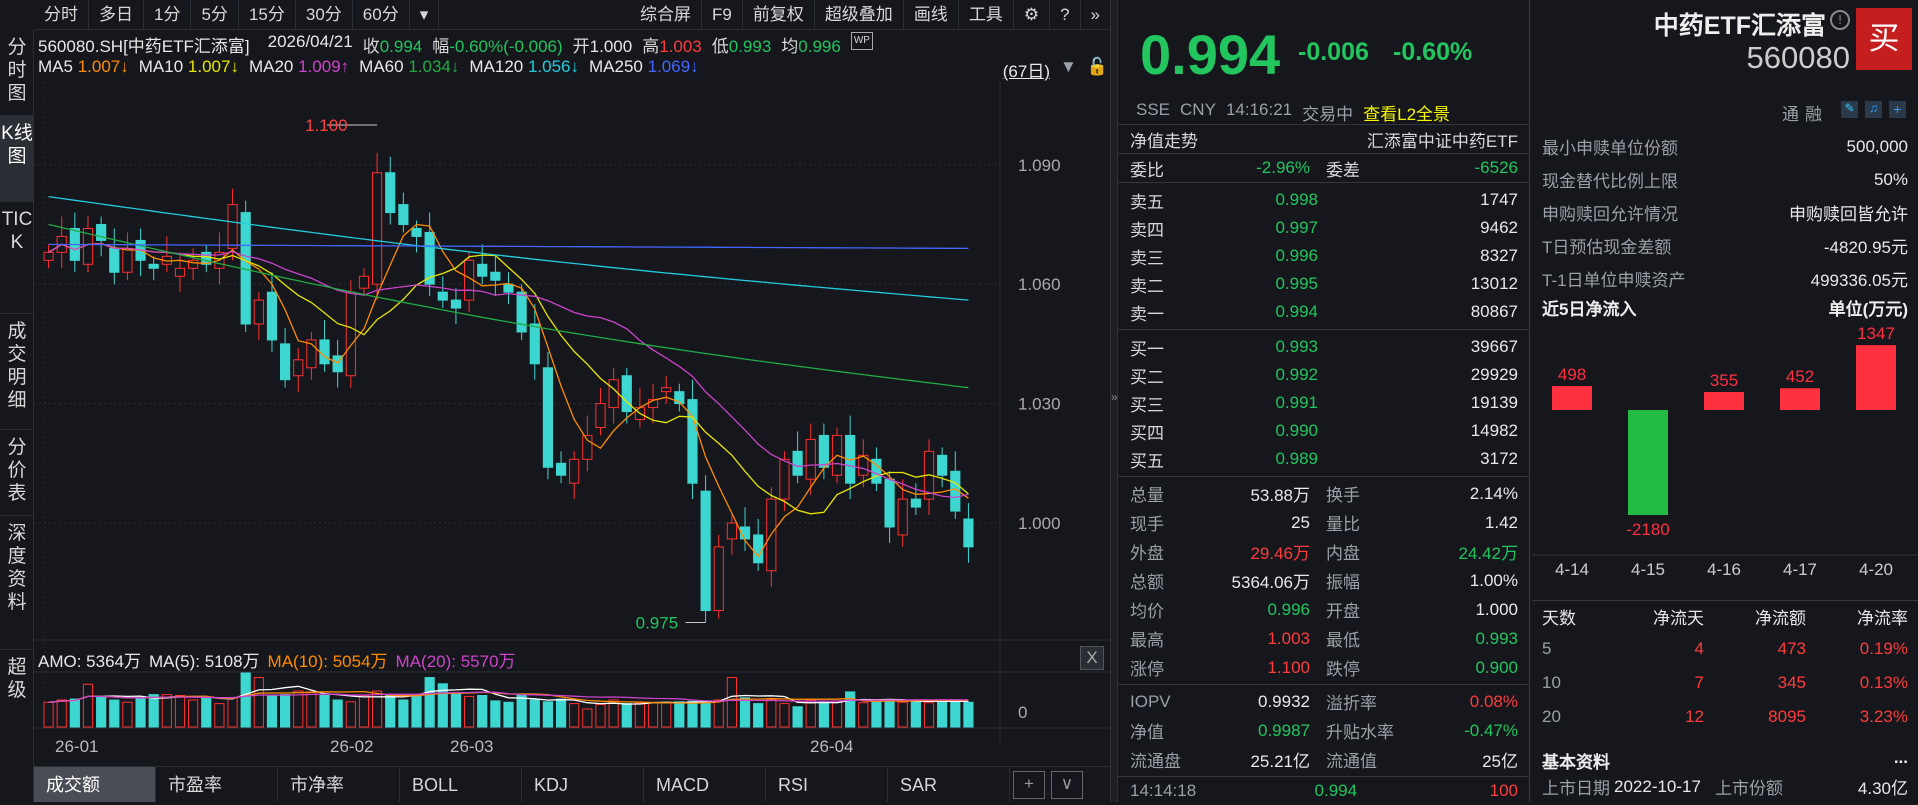  I want to click on ma-value: 1.056↓, so click(553, 66).